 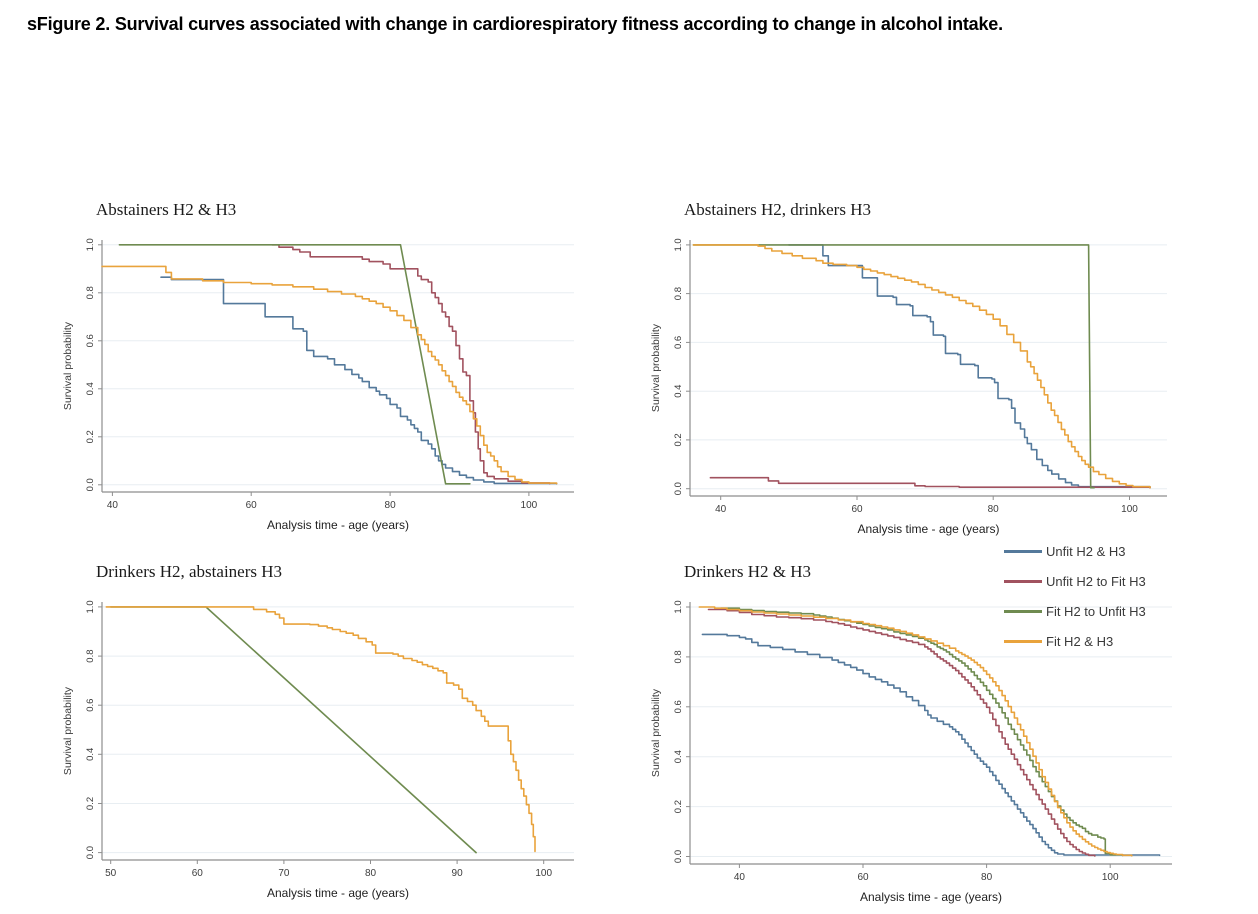 I want to click on legend-label: Unfit H2 & H3, so click(x=1086, y=551).